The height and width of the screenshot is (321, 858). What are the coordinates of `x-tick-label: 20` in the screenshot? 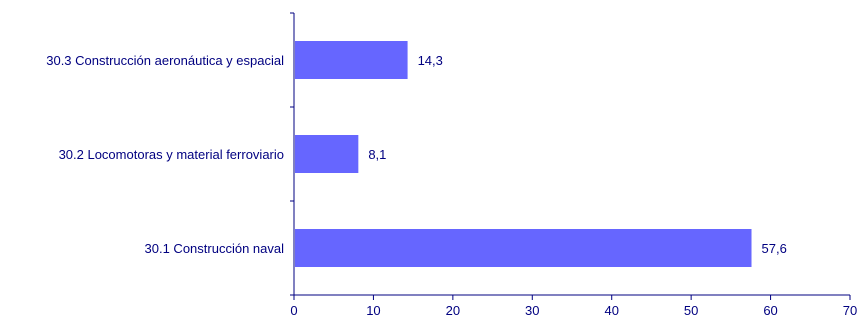 It's located at (453, 310).